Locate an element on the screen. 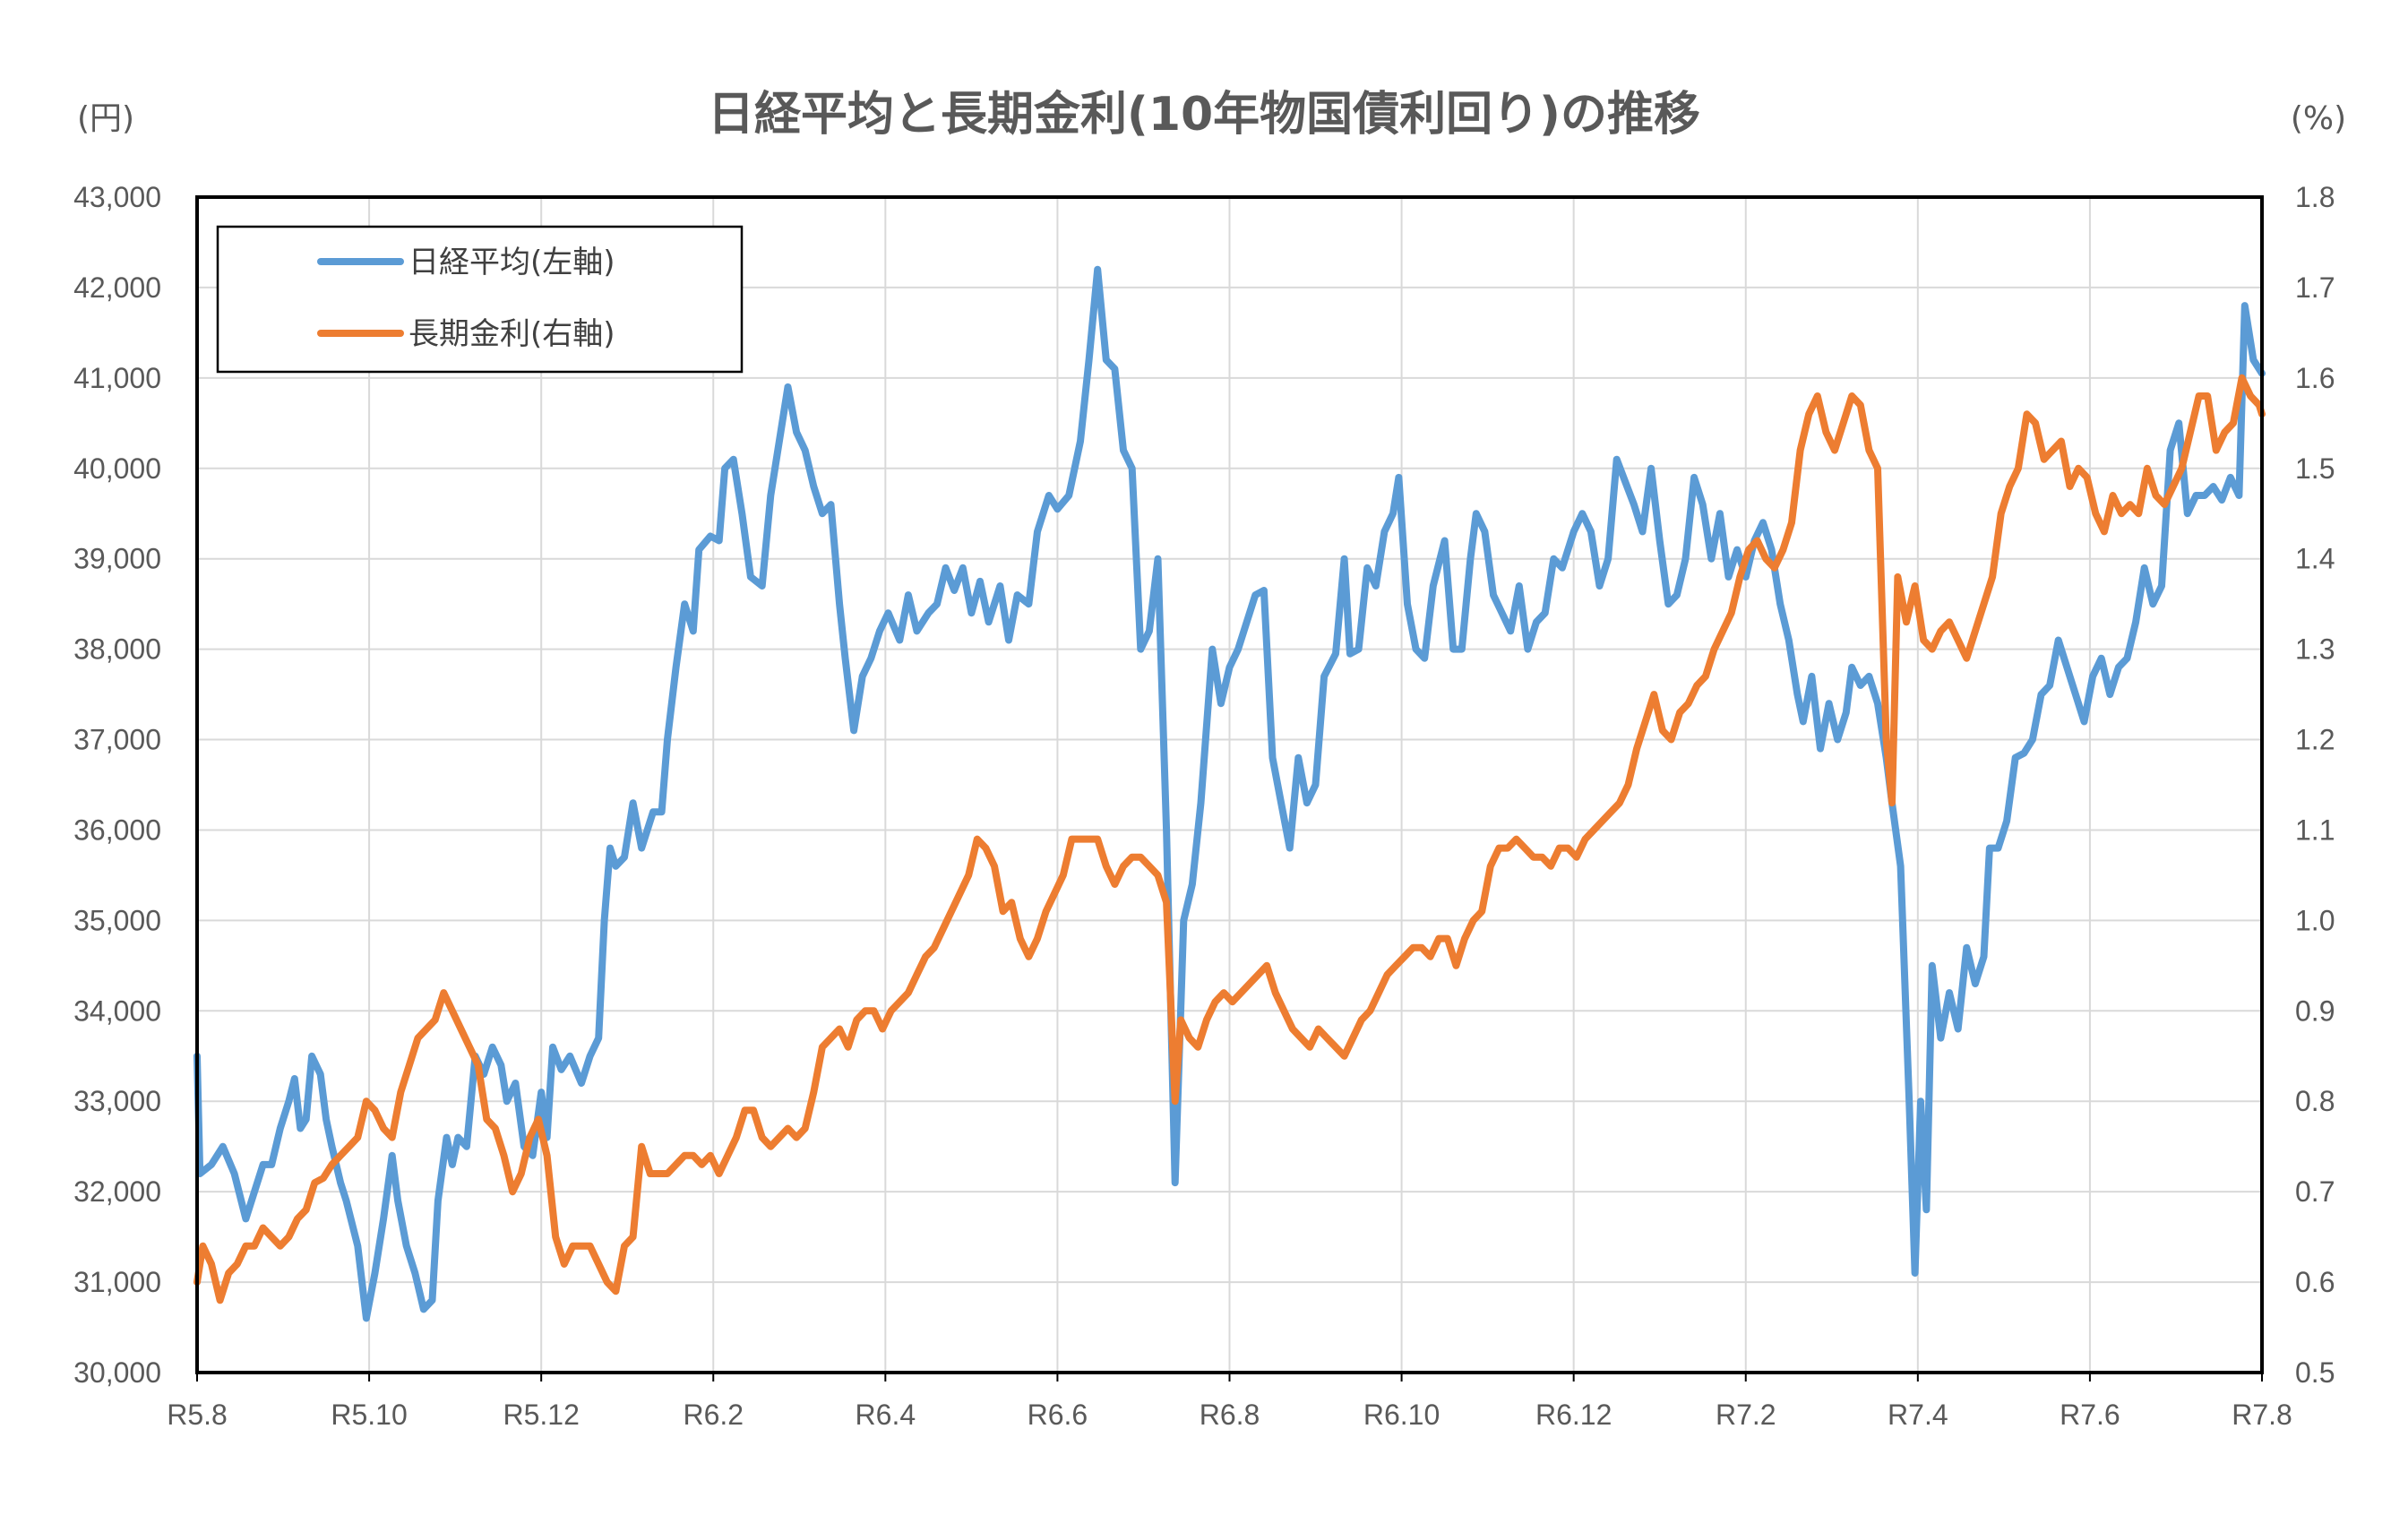 The width and height of the screenshot is (2408, 1515). left-axis-tick-label: 35,000 is located at coordinates (117, 920).